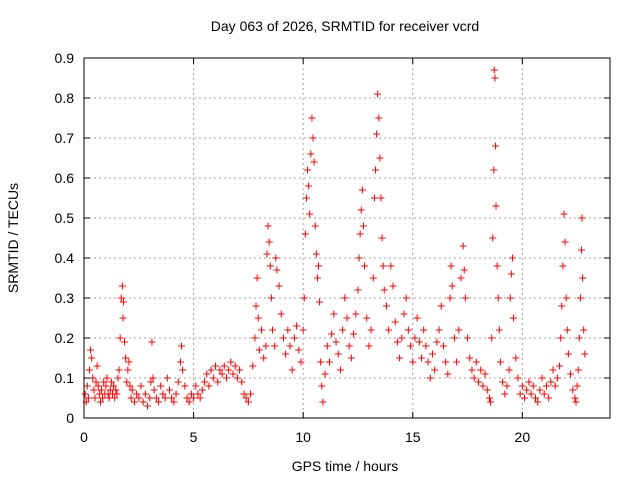 The image size is (640, 480). I want to click on x-tick-label: 10, so click(303, 437).